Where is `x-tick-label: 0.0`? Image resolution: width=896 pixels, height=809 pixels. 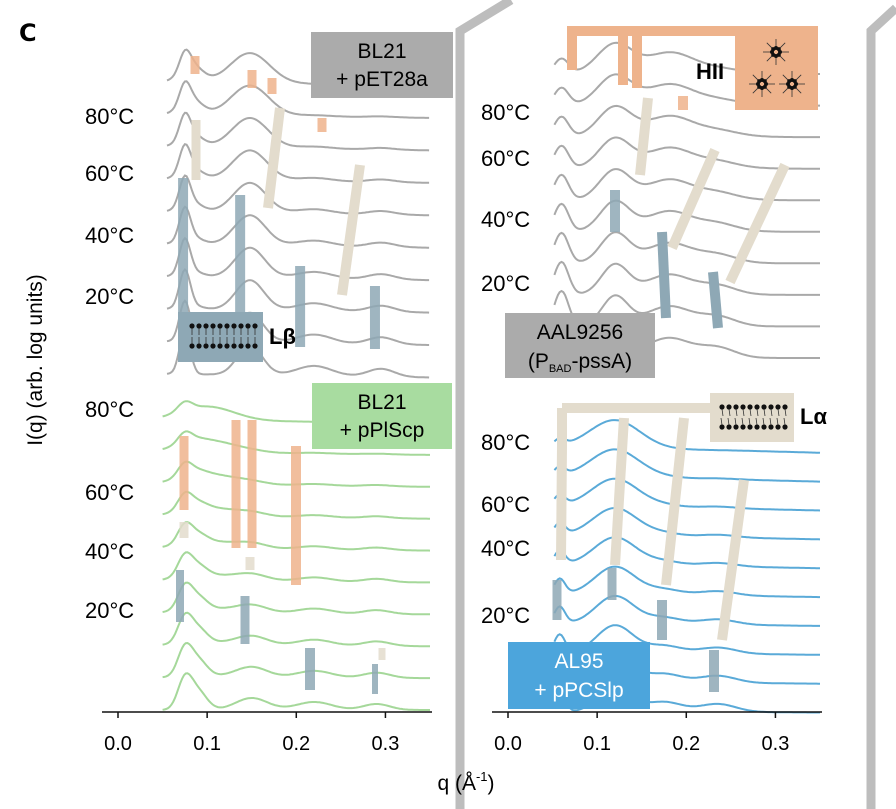
x-tick-label: 0.0 is located at coordinates (118, 744).